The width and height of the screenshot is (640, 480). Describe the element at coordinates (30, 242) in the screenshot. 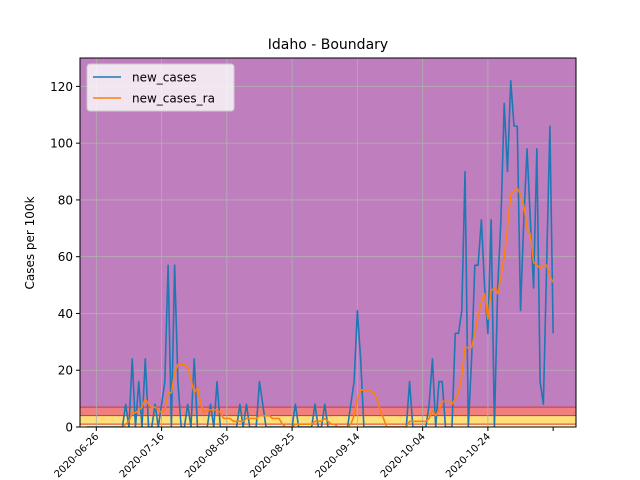

I see `y-axis-label: Cases per 100k` at that location.